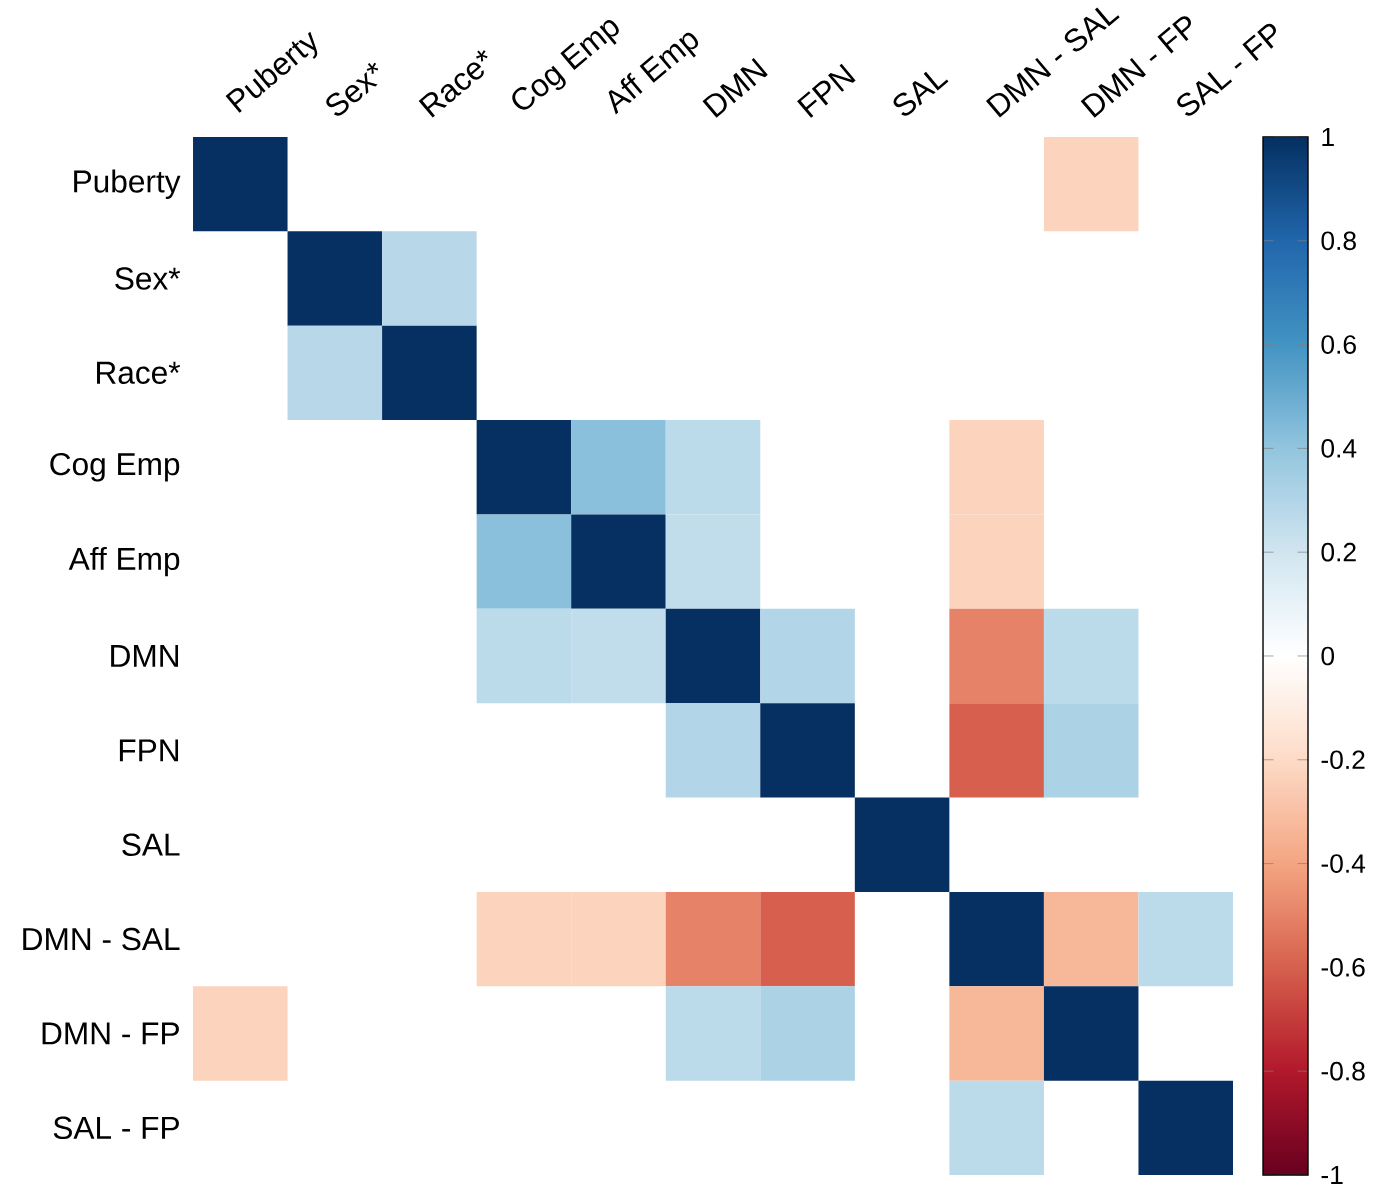  I want to click on y-tick-label: Aff Emp, so click(124, 561).